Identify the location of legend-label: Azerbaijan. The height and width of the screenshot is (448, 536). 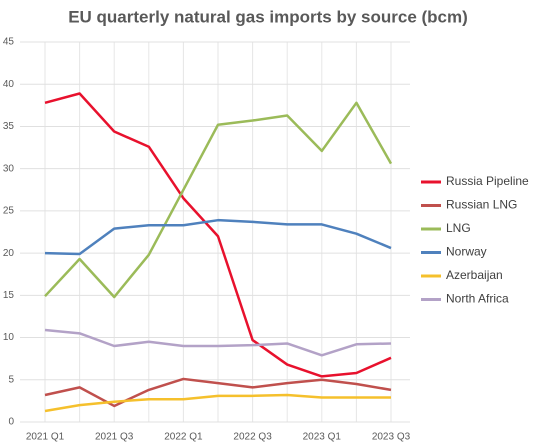
(474, 275).